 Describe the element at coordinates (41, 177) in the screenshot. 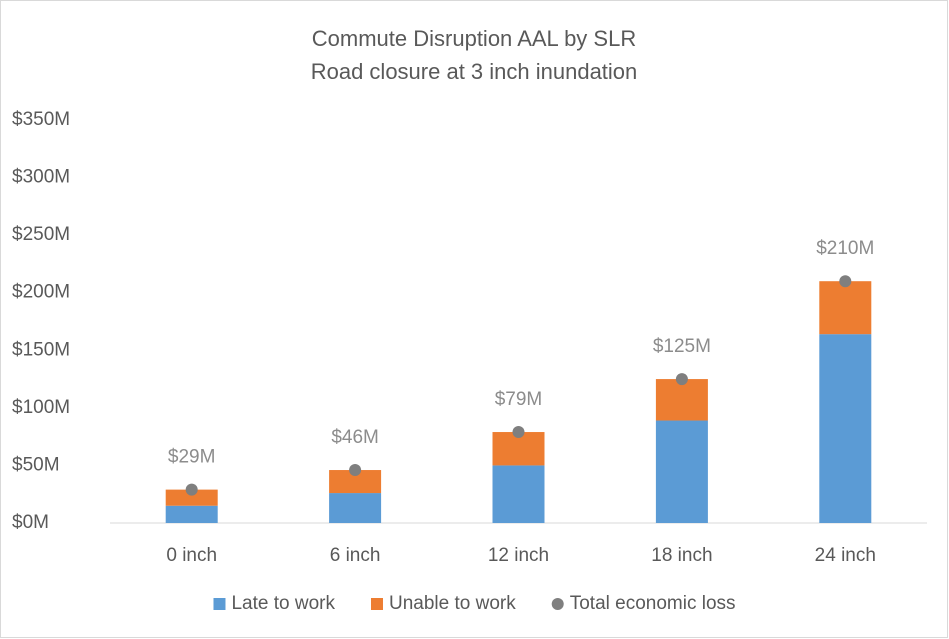

I see `y-tick-label: $300M` at that location.